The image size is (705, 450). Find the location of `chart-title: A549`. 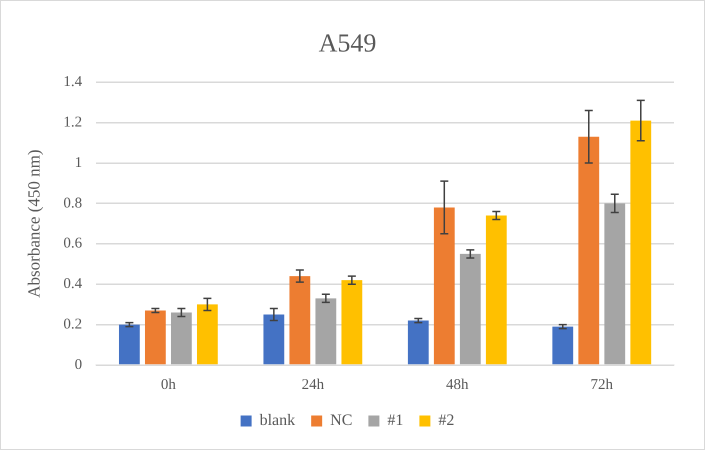

chart-title: A549 is located at coordinates (347, 43).